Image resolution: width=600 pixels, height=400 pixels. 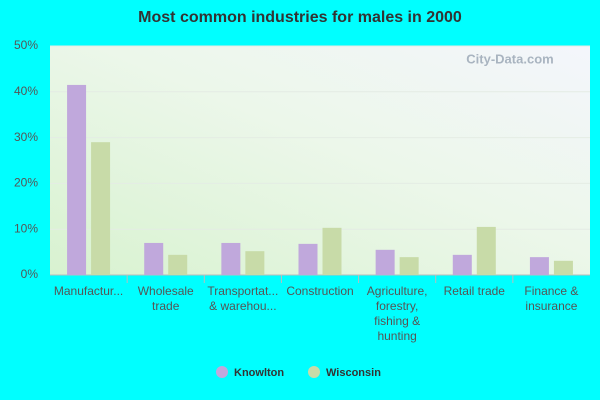 What do you see at coordinates (474, 291) in the screenshot?
I see `x-tick-label: Retail trade` at bounding box center [474, 291].